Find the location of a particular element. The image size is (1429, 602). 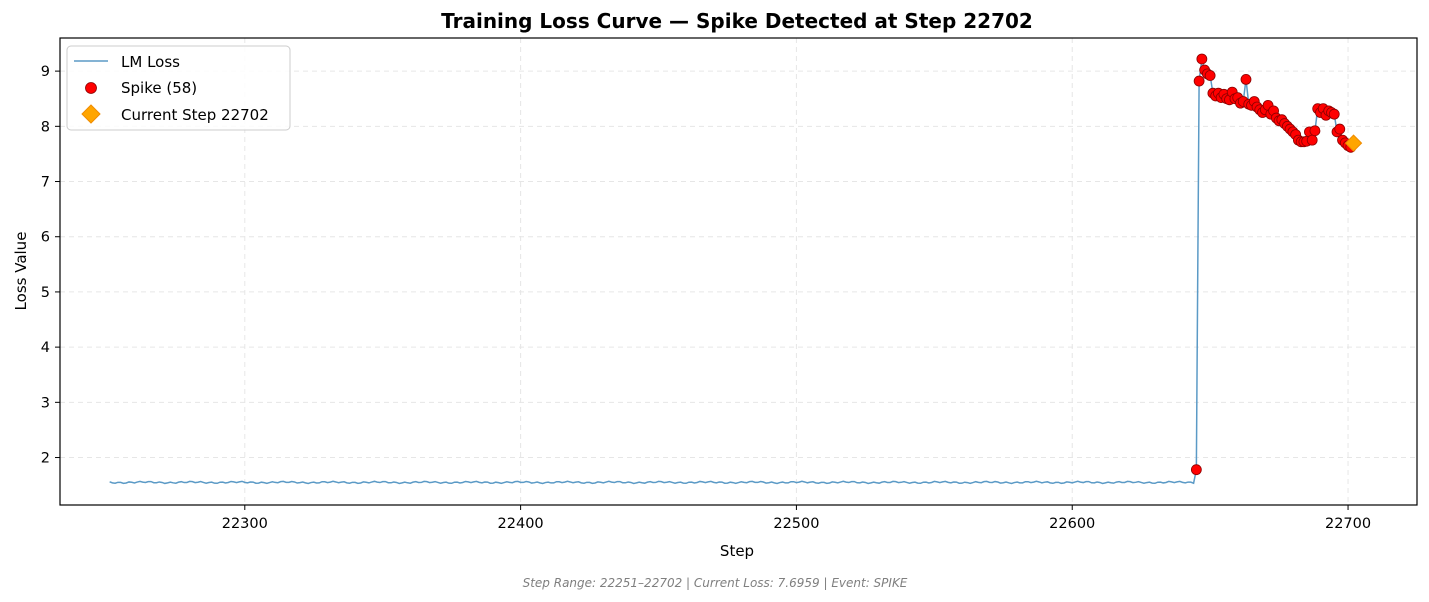

y-tick-label: 3 is located at coordinates (45, 403).